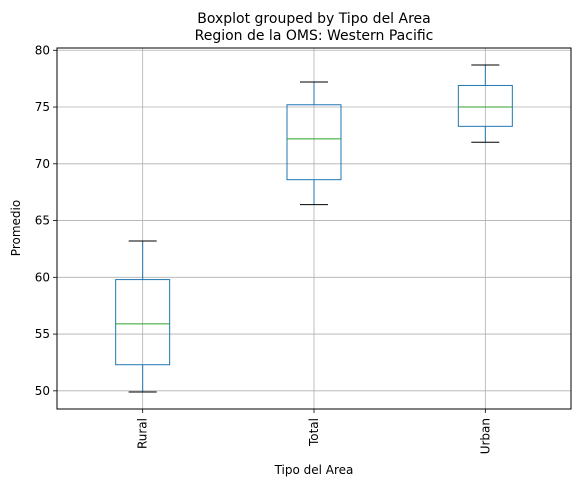 This screenshot has height=489, width=578. Describe the element at coordinates (42, 50) in the screenshot. I see `y-tick-label: 80` at that location.